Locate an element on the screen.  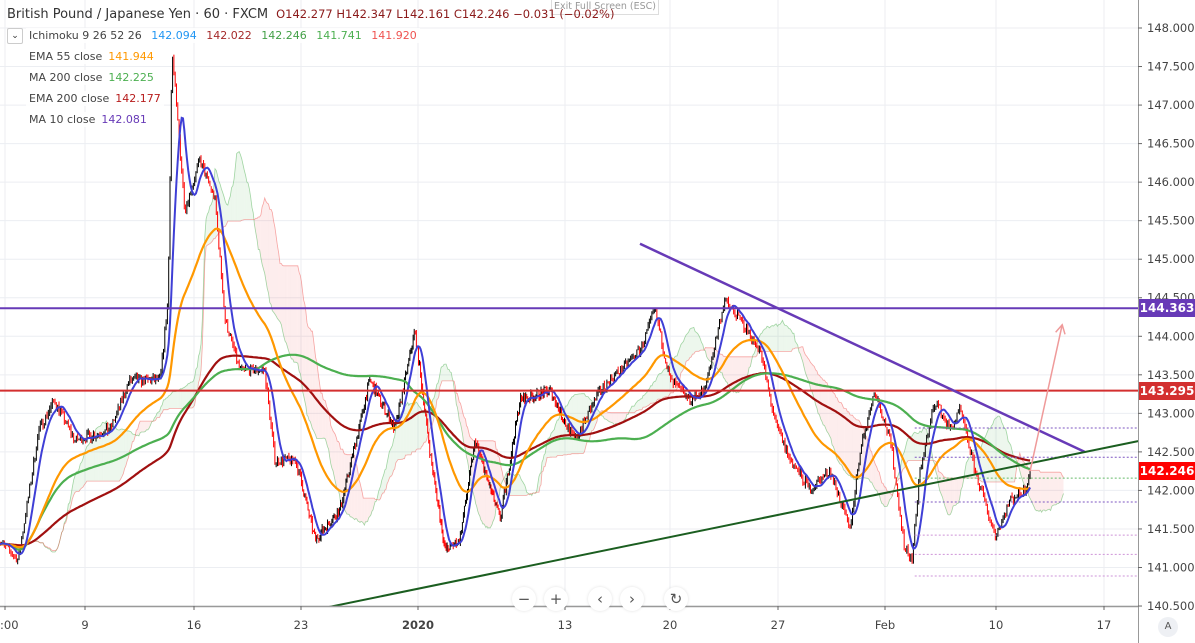
legend-label: EMA 55 close is located at coordinates (66, 56).